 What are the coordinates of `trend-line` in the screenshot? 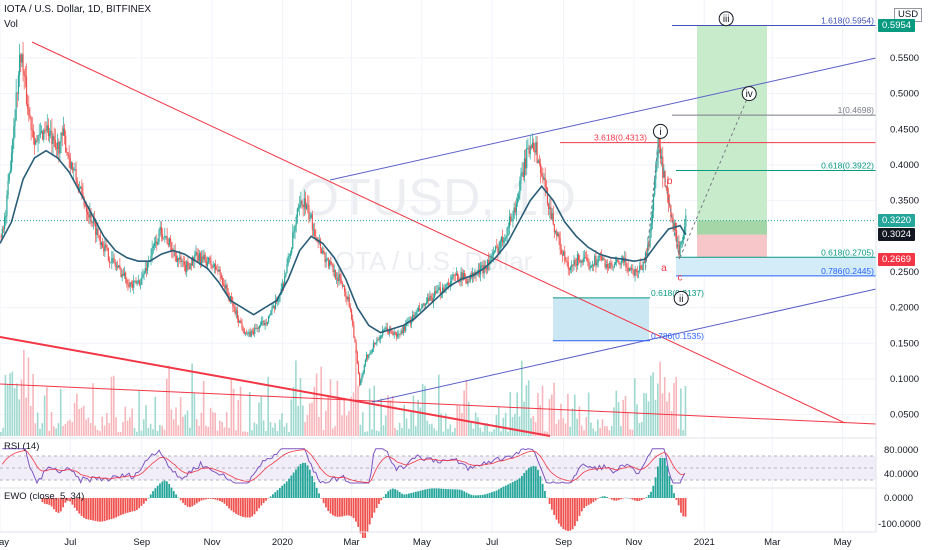 It's located at (603, 119).